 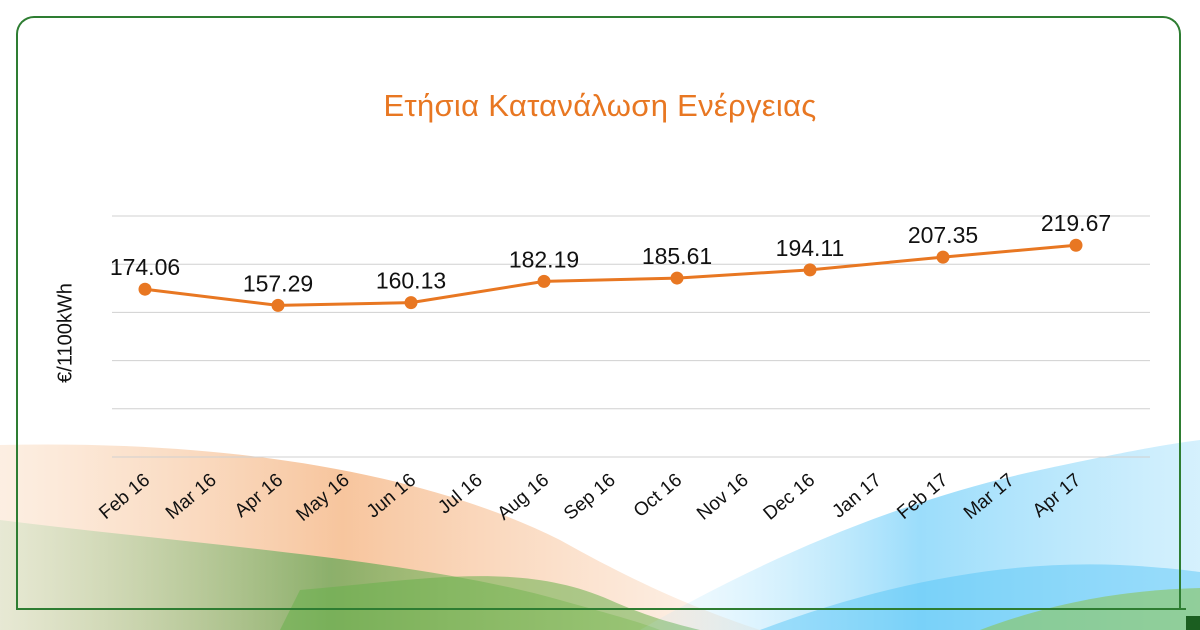 I want to click on data-label: 194.11, so click(x=810, y=248).